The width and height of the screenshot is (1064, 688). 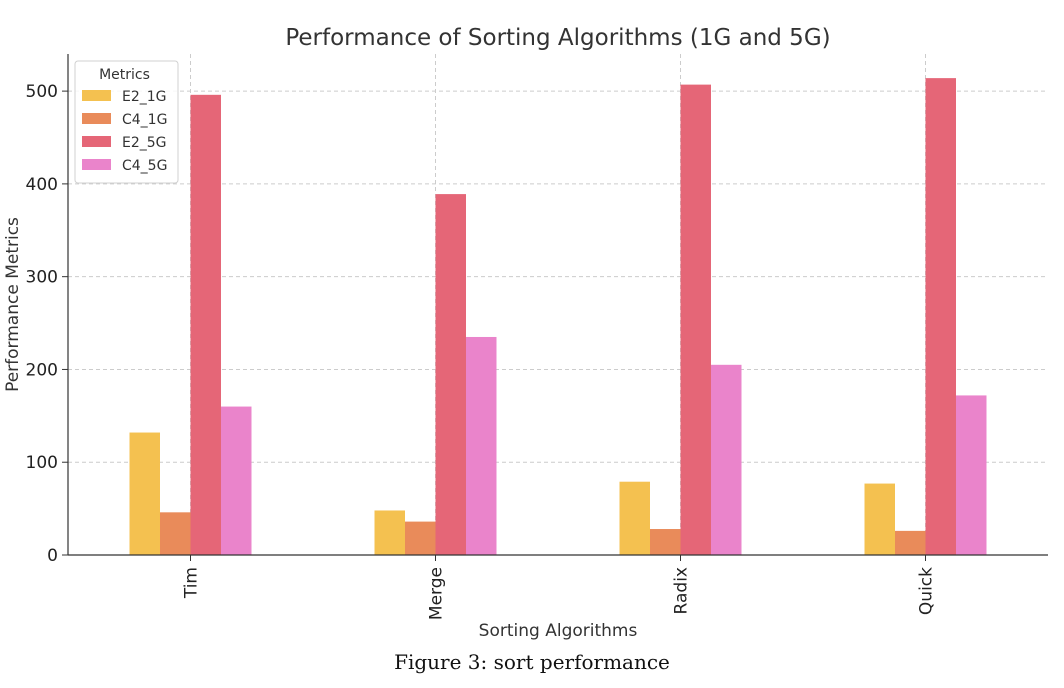 What do you see at coordinates (910, 542) in the screenshot?
I see `bar-C4_1G-Quick` at bounding box center [910, 542].